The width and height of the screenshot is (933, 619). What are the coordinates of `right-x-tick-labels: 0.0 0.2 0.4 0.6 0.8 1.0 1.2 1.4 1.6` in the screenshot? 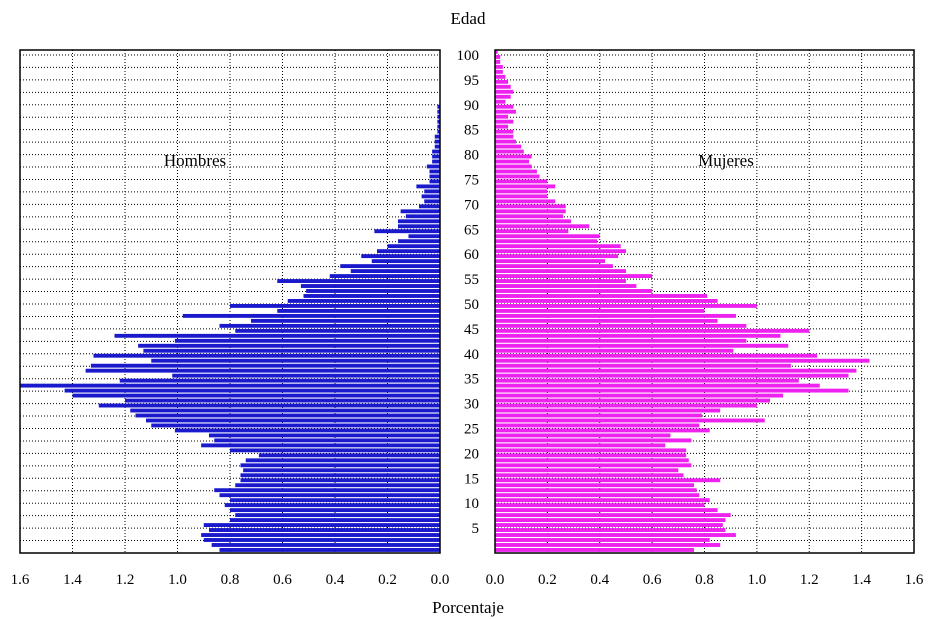 It's located at (705, 580).